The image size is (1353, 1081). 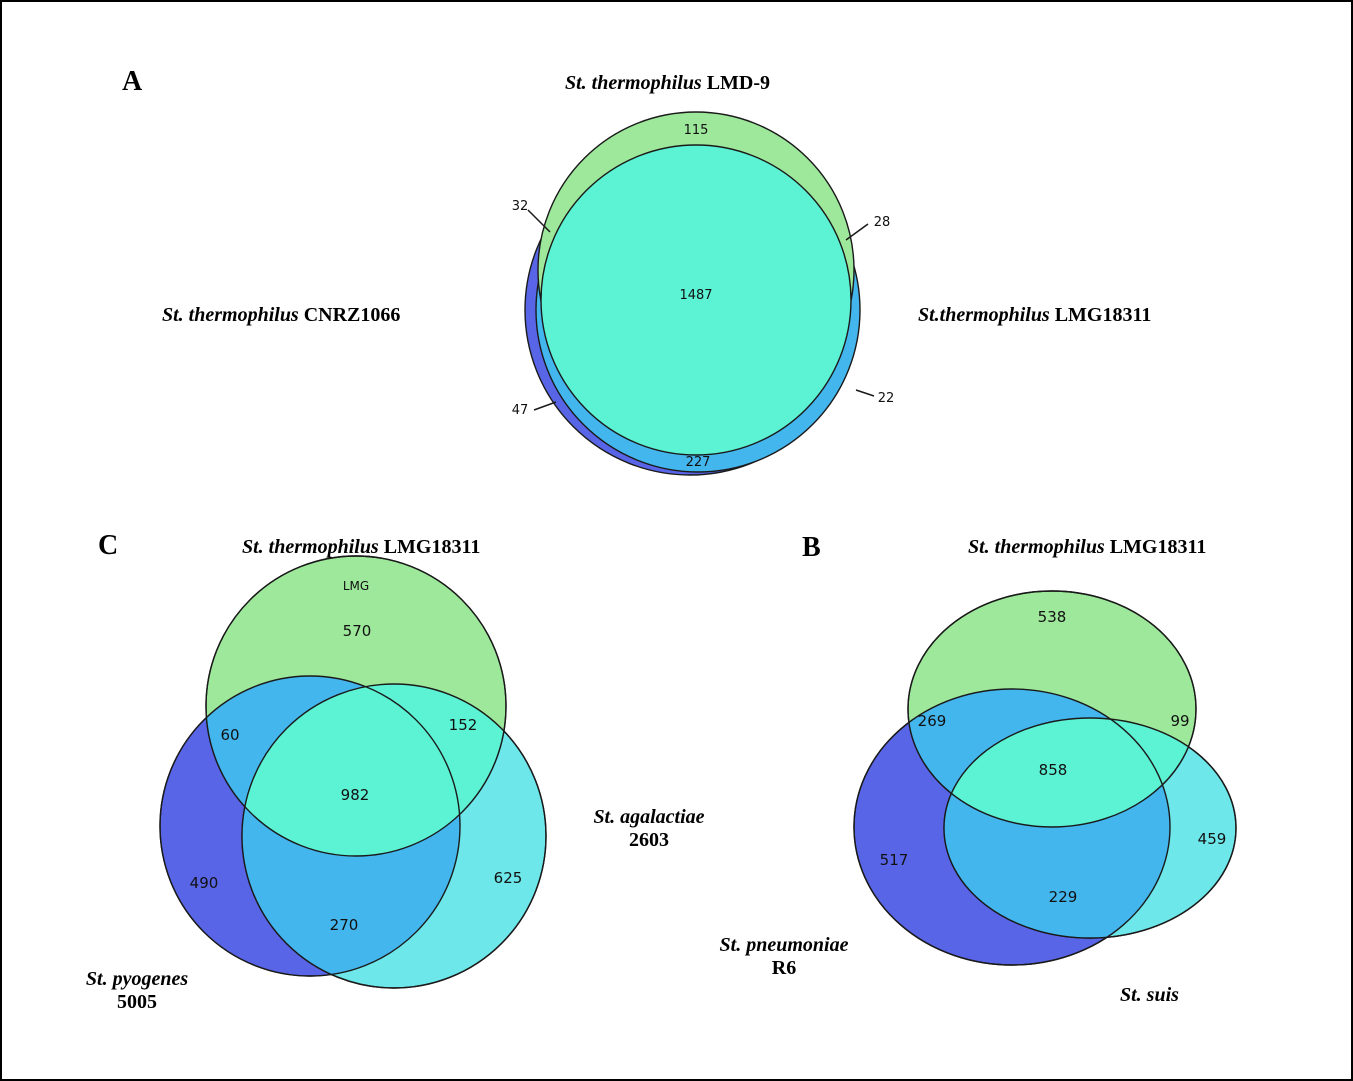 What do you see at coordinates (1052, 617) in the screenshot?
I see `venn-b-count-top-only: 538` at bounding box center [1052, 617].